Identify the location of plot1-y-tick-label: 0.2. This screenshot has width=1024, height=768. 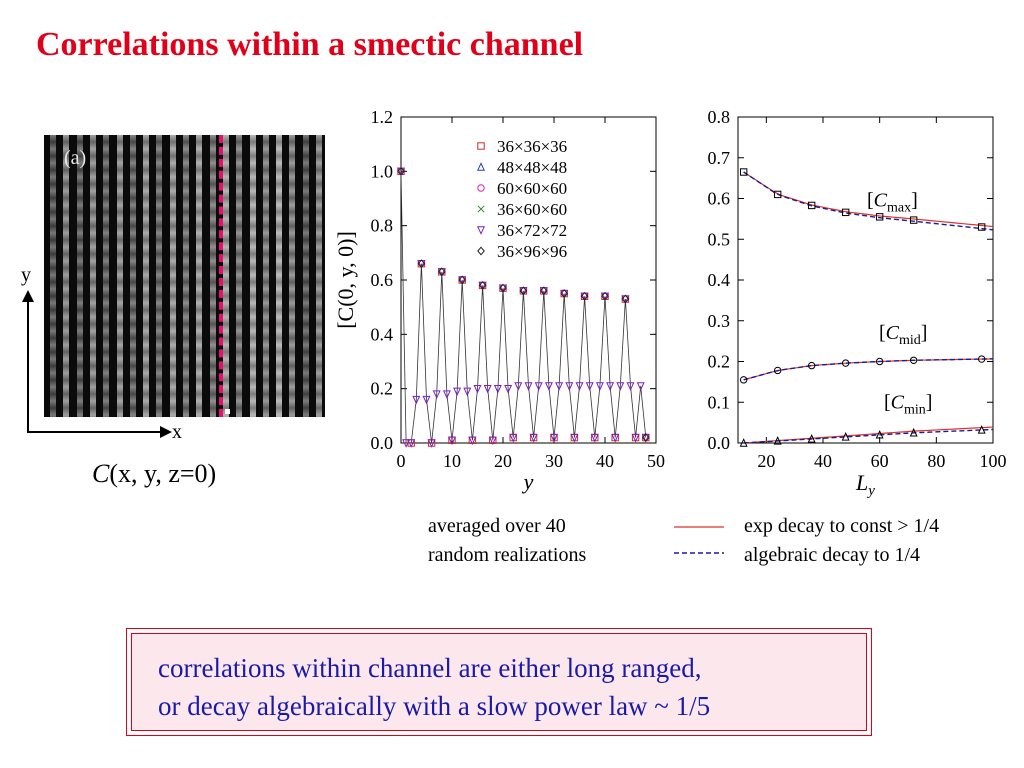
(382, 389).